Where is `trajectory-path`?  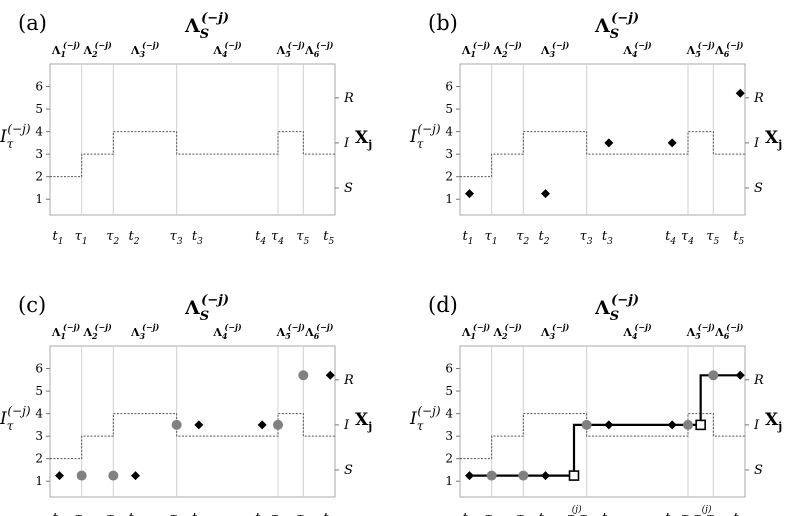 trajectory-path is located at coordinates (605, 425).